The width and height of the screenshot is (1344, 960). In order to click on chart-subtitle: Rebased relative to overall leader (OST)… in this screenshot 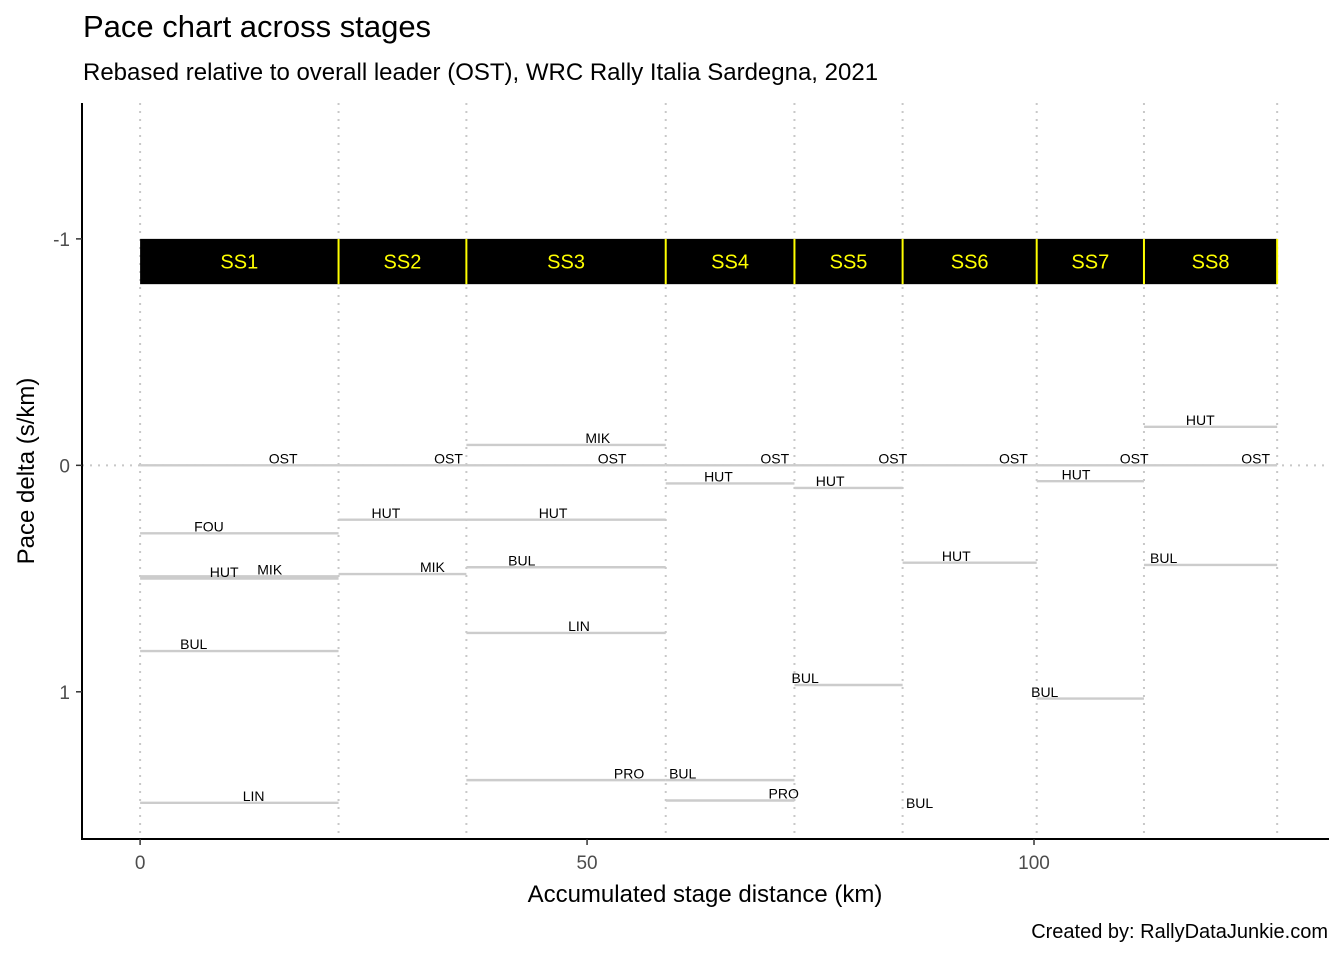, I will do `click(481, 72)`.